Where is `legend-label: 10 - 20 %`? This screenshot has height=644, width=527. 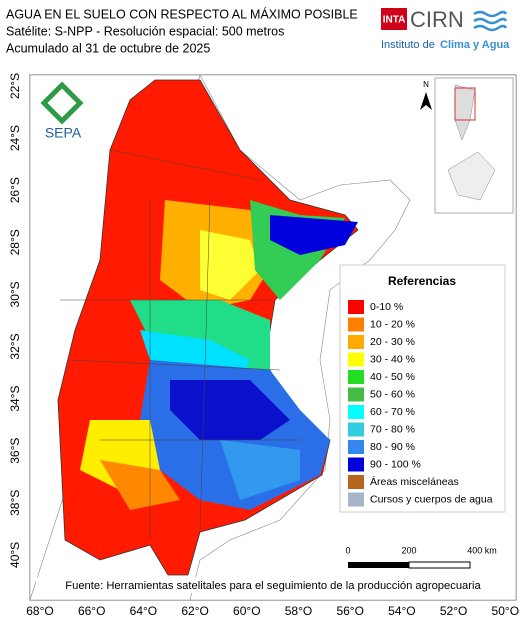
legend-label: 10 - 20 % is located at coordinates (392, 324).